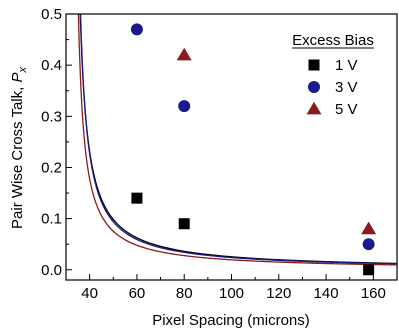 This screenshot has height=329, width=399. Describe the element at coordinates (51, 65) in the screenshot. I see `y-tick-label: 0.4` at that location.